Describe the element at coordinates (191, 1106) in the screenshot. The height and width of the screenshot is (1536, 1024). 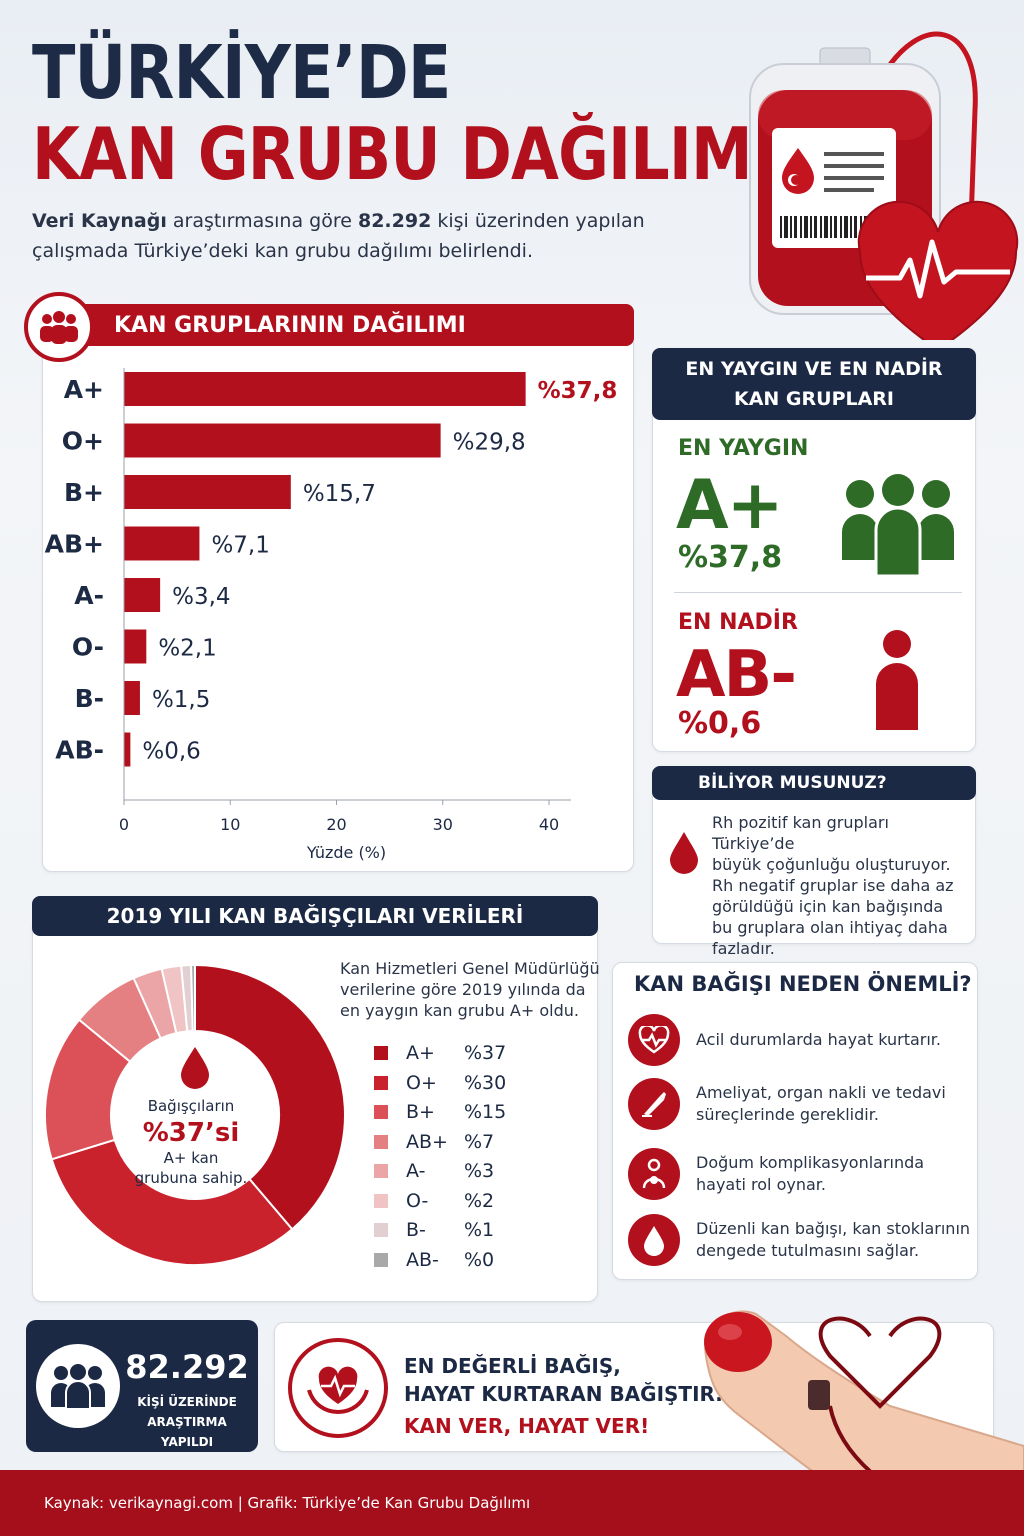
I see `donut-center-line1: Bağışçıların` at that location.